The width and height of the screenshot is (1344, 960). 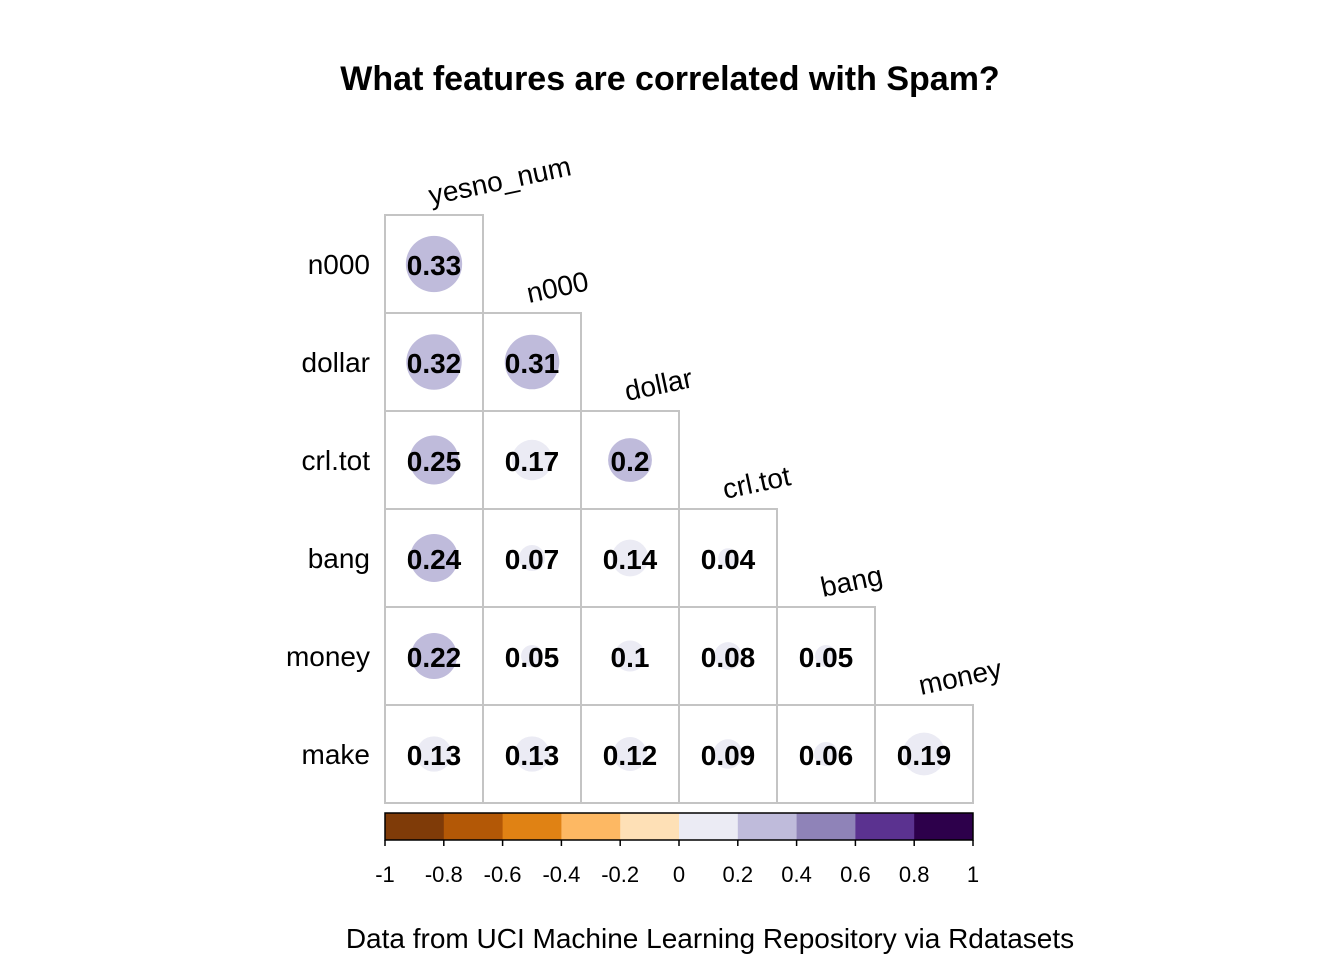 What do you see at coordinates (339, 558) in the screenshot?
I see `row-label: bang` at bounding box center [339, 558].